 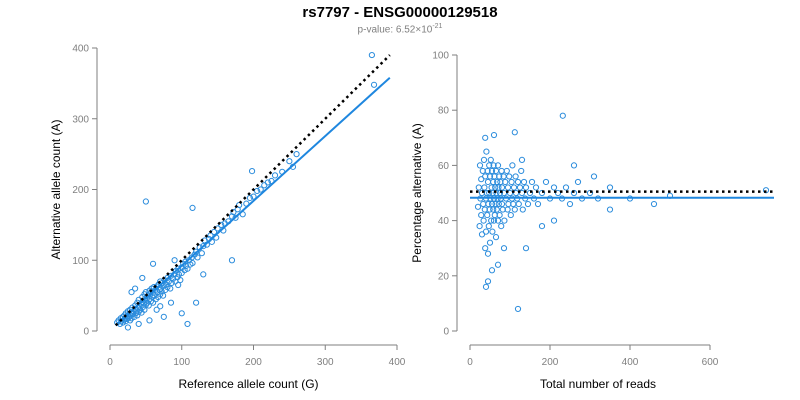 I want to click on y-axis-label: Alternative allele count (A), so click(x=56, y=189).